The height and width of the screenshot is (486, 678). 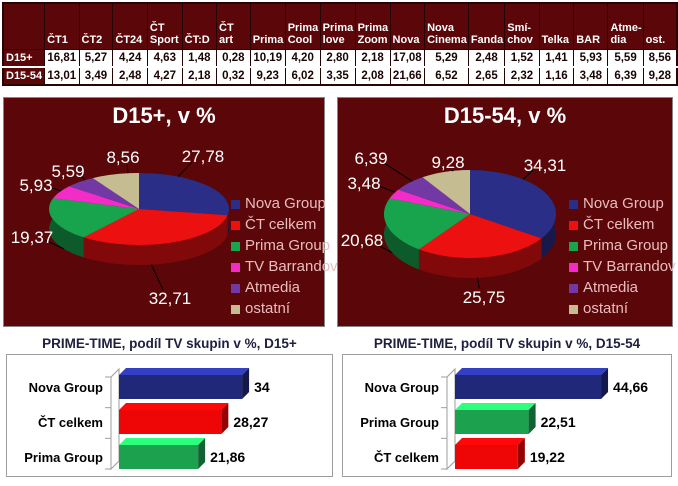 I want to click on column-header: Fanda, so click(x=486, y=26).